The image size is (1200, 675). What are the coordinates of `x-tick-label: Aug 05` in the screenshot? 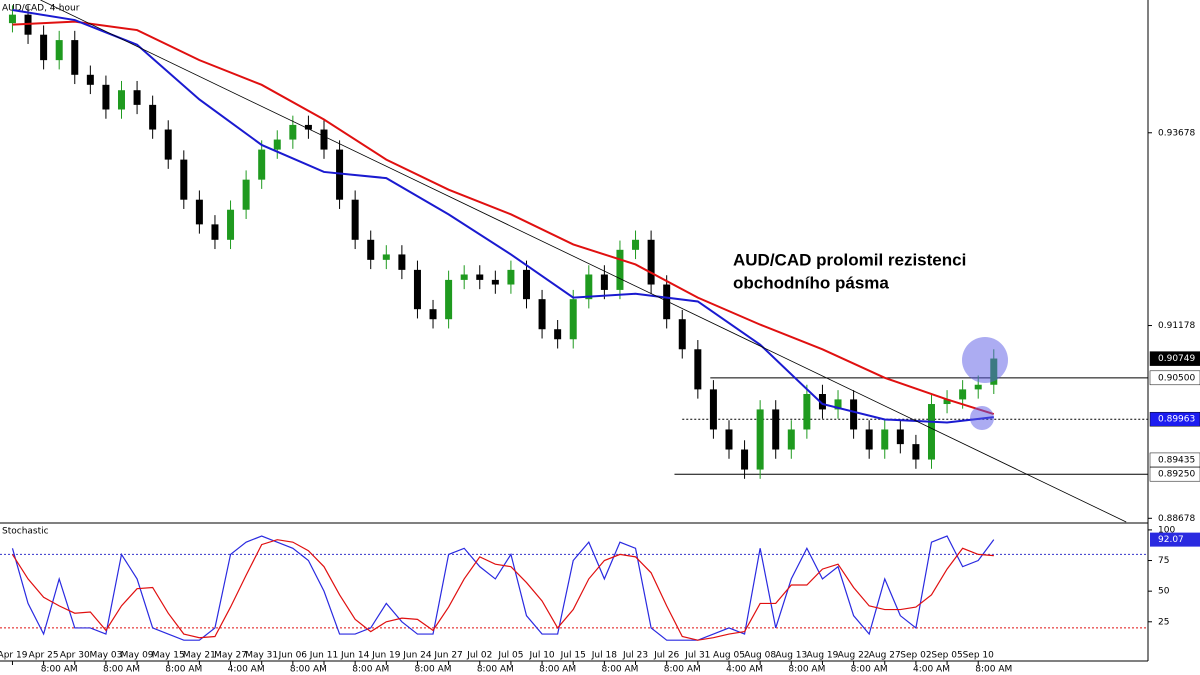 It's located at (729, 656).